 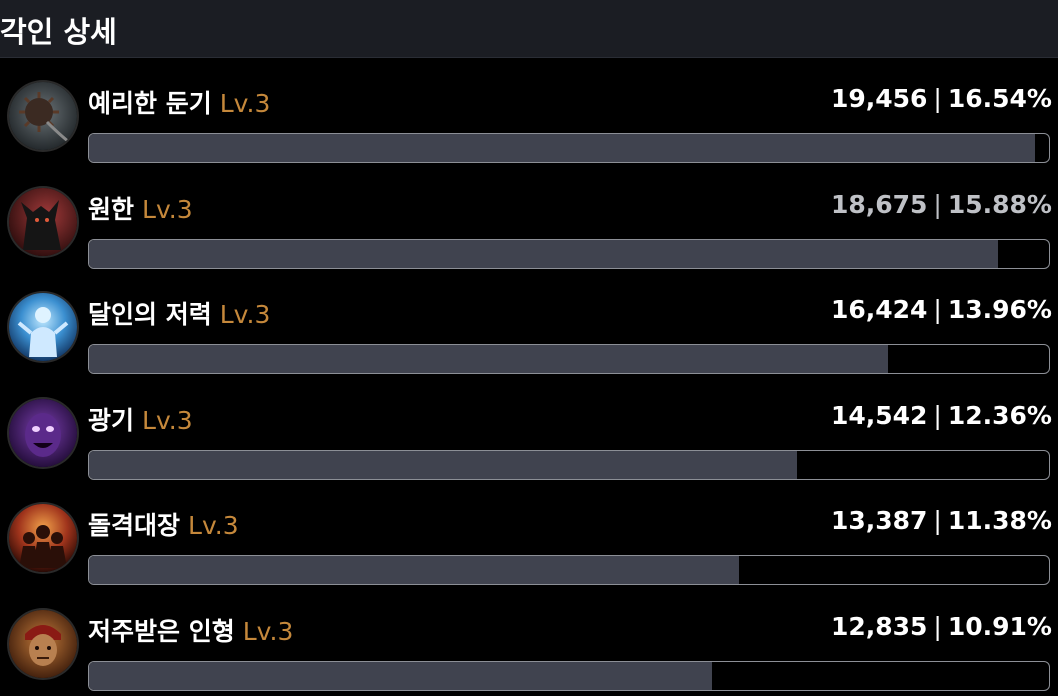 I want to click on damage-value: 18,675, so click(x=879, y=204).